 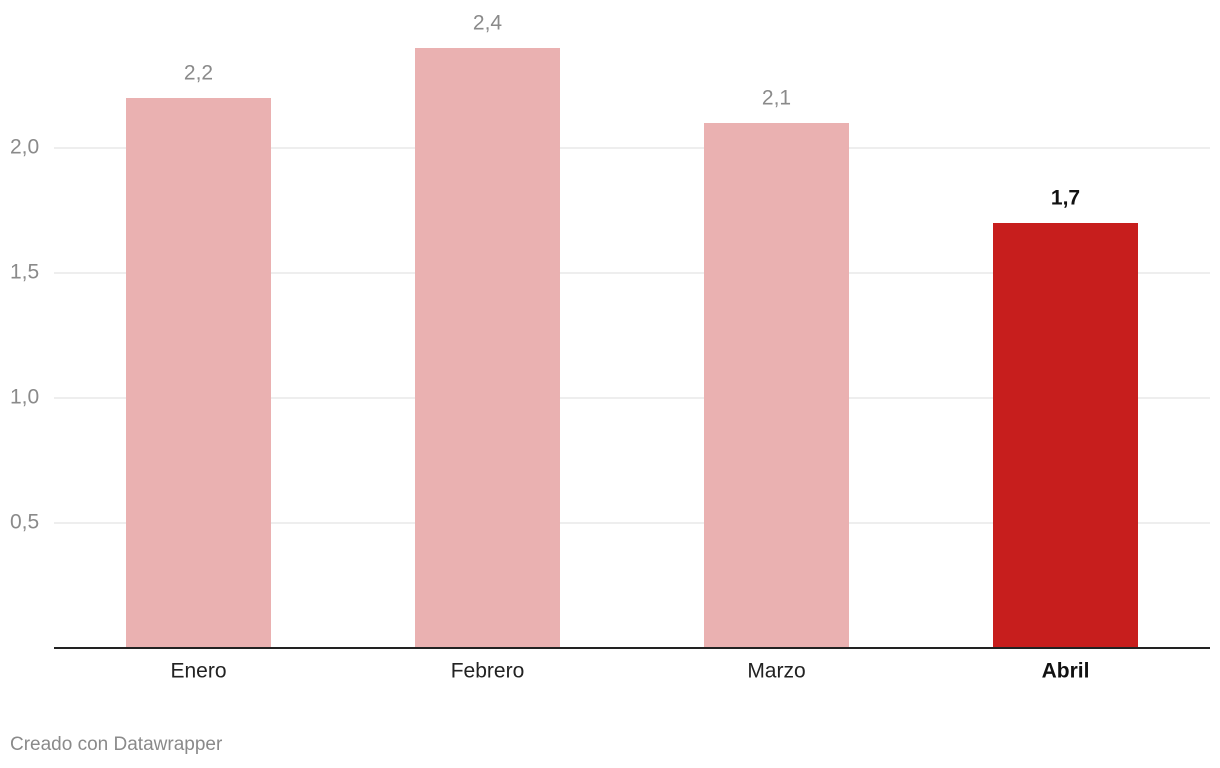 I want to click on y-tick-label: 2,0, so click(x=24, y=147).